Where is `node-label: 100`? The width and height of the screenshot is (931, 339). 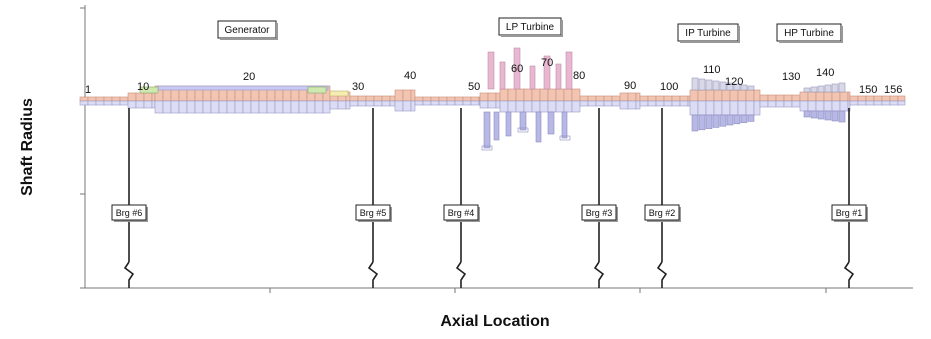 node-label: 100 is located at coordinates (669, 87).